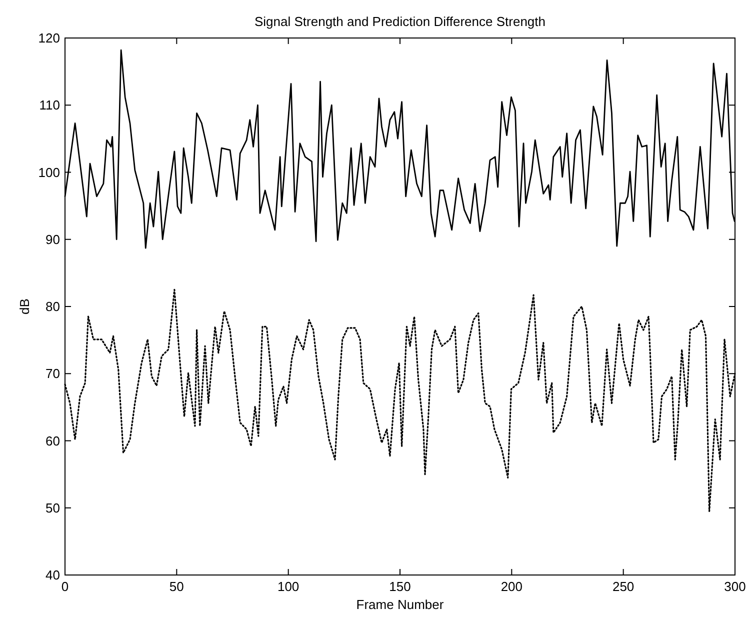 The image size is (754, 621). What do you see at coordinates (511, 586) in the screenshot?
I see `x-tick-label: 200` at bounding box center [511, 586].